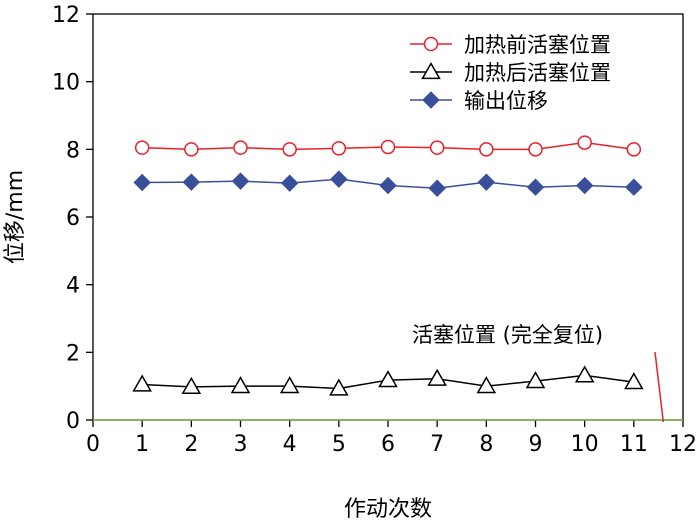  I want to click on x-tick-label: 2, so click(191, 444).